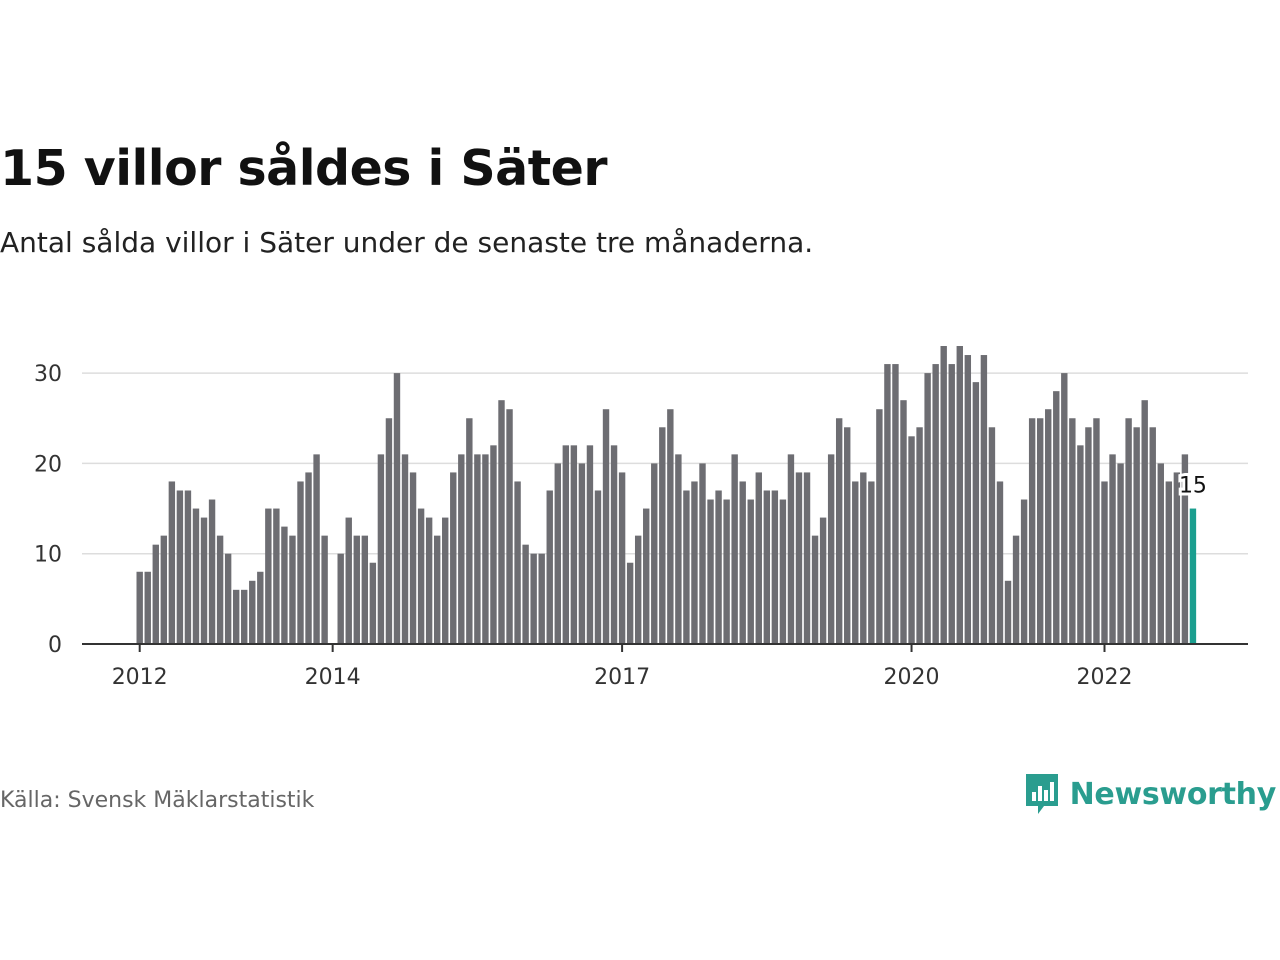  I want to click on highlight-value-label: 15, so click(1193, 486).